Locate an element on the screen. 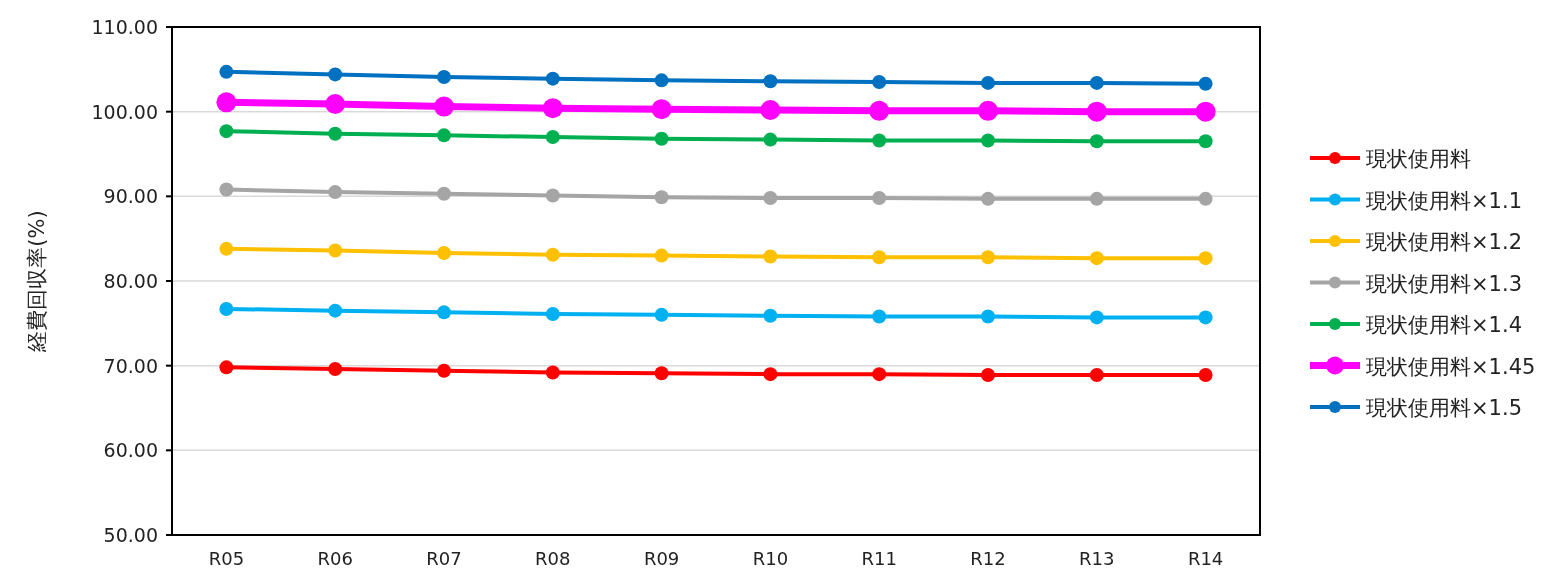 This screenshot has height=581, width=1565. x-tick-label: R08 is located at coordinates (553, 558).